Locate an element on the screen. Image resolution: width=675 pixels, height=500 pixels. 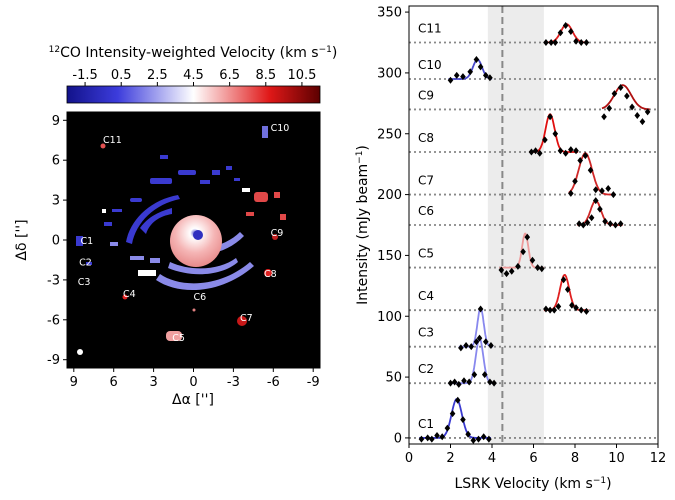
map-clump-label-c8: C8 is located at coordinates (270, 274).